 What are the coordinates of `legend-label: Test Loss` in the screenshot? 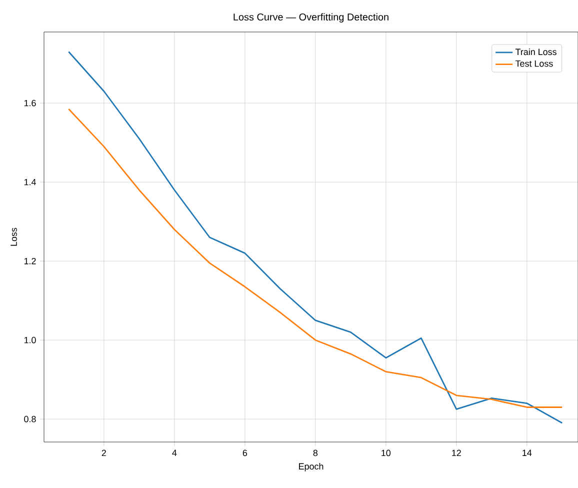 It's located at (534, 63).